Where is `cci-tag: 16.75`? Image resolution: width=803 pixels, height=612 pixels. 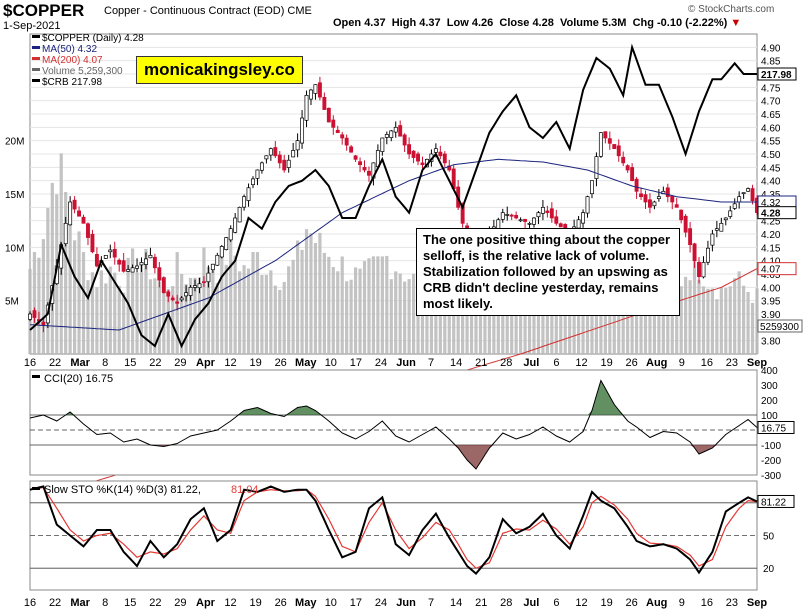
cci-tag: 16.75 is located at coordinates (773, 428).